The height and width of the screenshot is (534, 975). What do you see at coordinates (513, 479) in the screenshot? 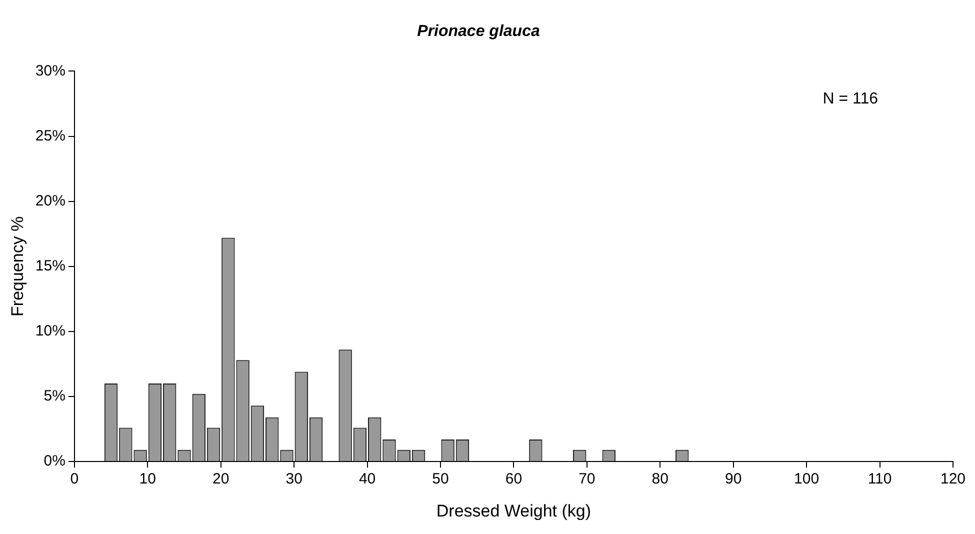
I see `x-tick-label: 60` at bounding box center [513, 479].